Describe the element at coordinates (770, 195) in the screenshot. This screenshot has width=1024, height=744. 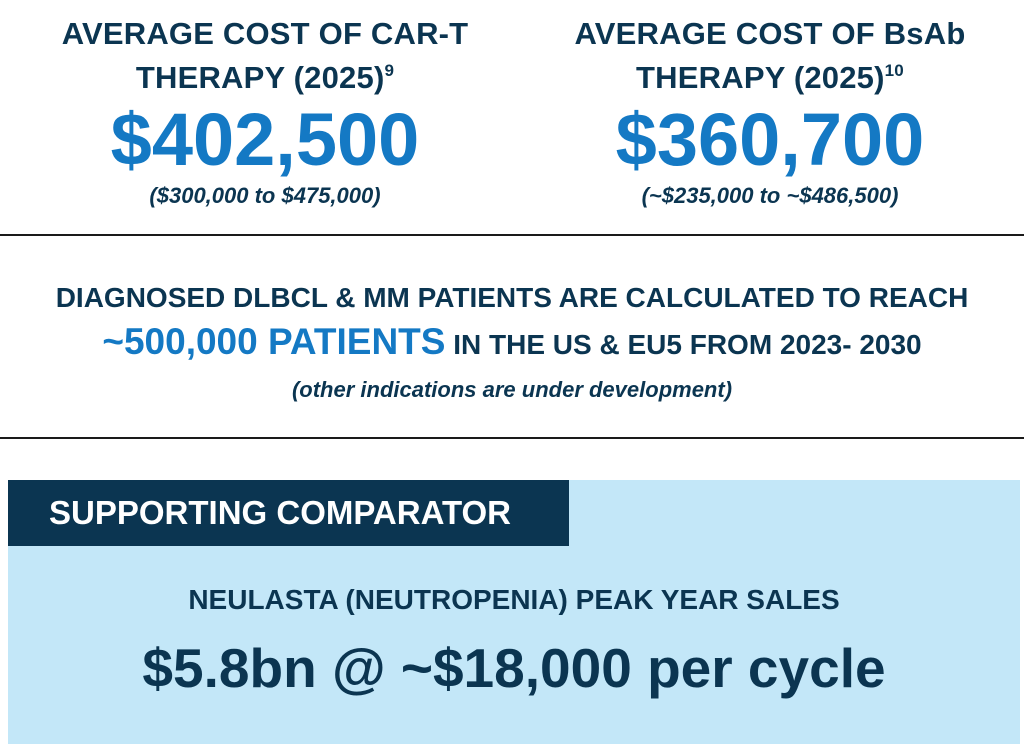
I see `bsab-cost-range: (~$235,000 to ~$486,500)` at that location.